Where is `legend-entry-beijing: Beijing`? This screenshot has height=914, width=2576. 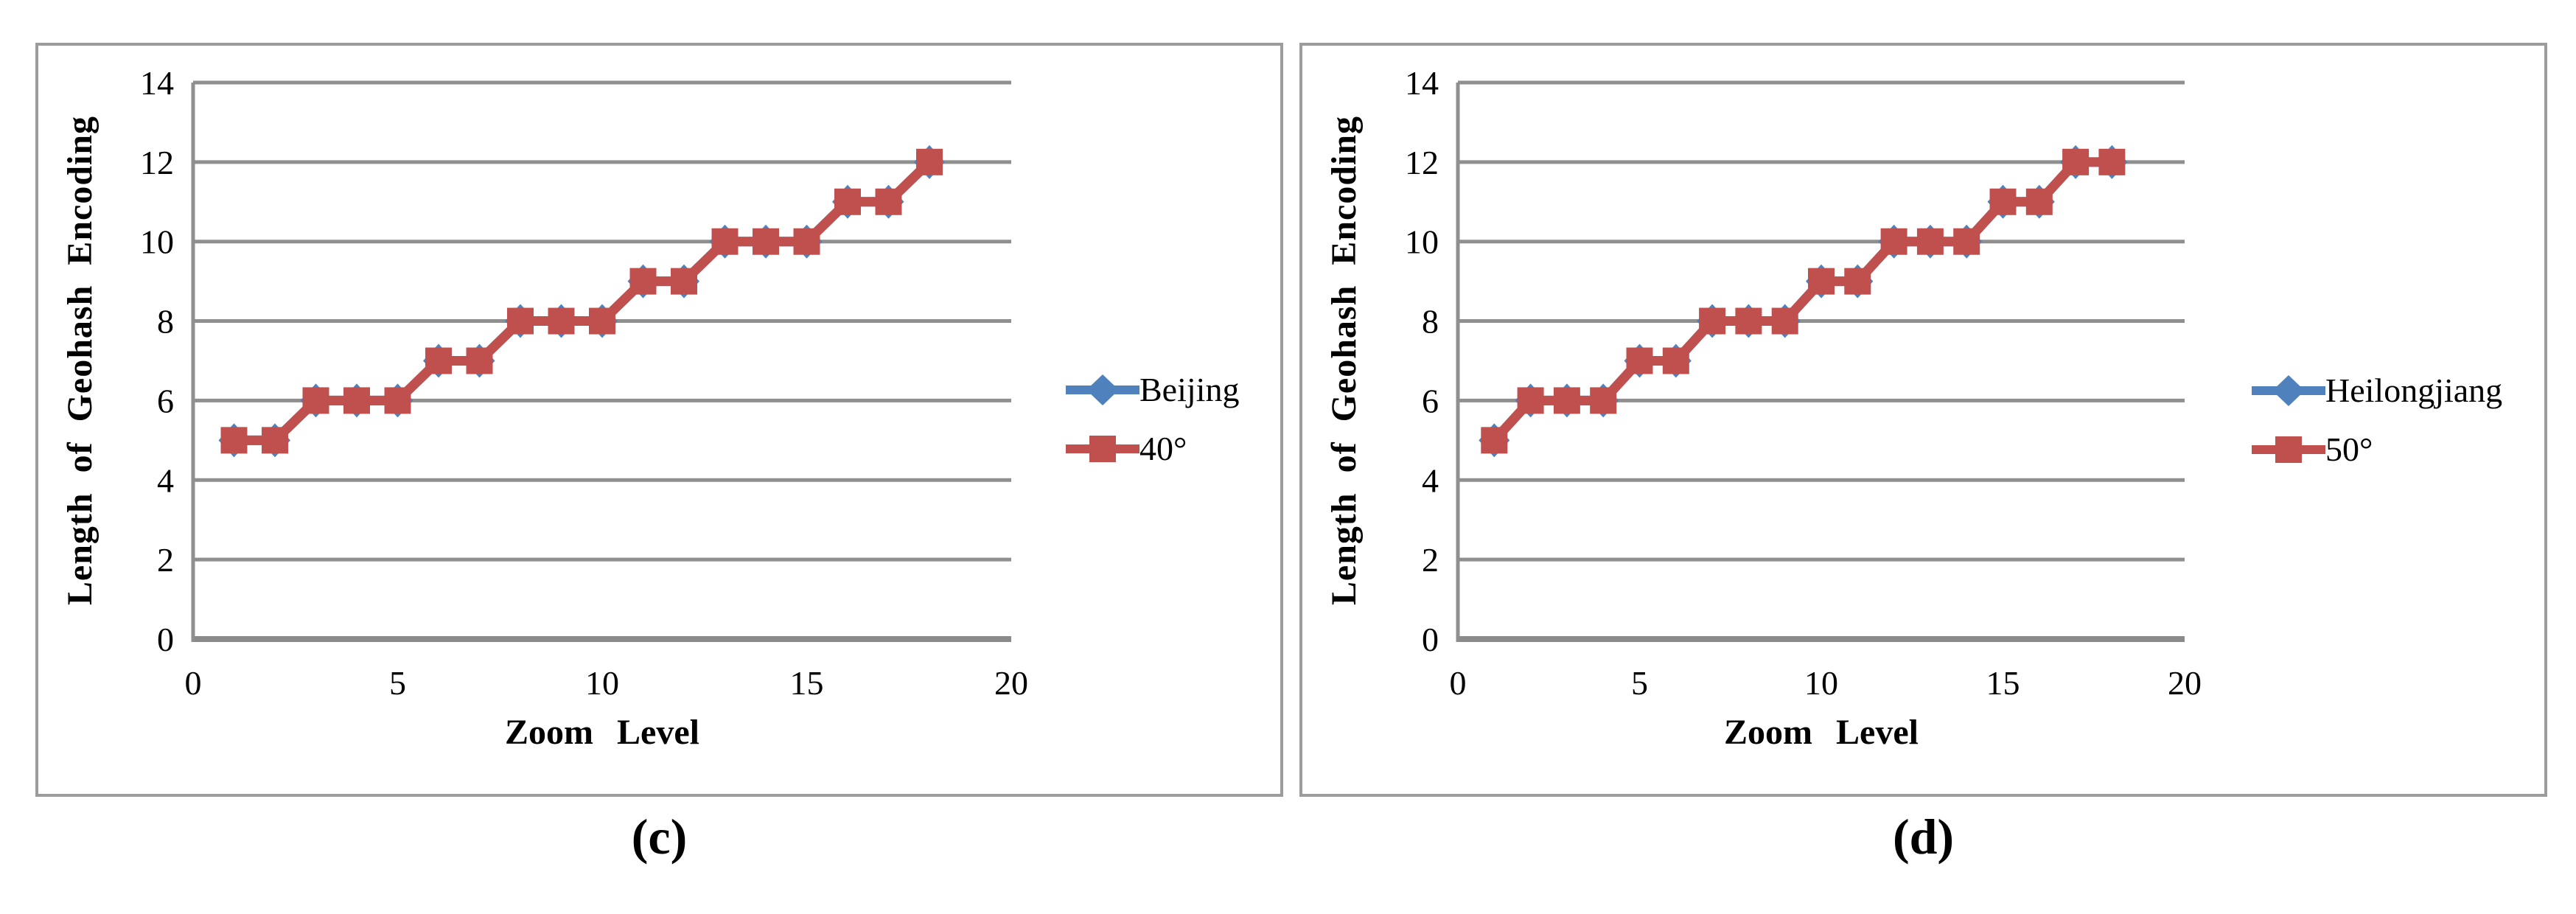 legend-entry-beijing: Beijing is located at coordinates (1152, 390).